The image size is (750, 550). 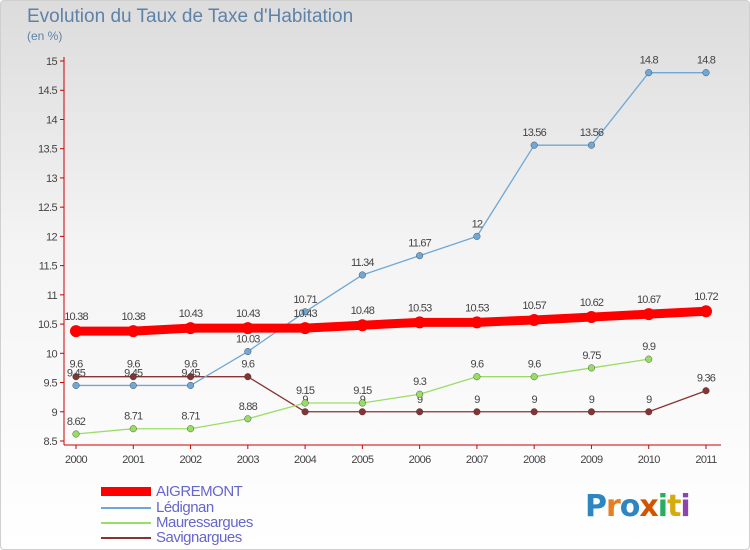 What do you see at coordinates (76, 460) in the screenshot?
I see `x-tick-label: 2000` at bounding box center [76, 460].